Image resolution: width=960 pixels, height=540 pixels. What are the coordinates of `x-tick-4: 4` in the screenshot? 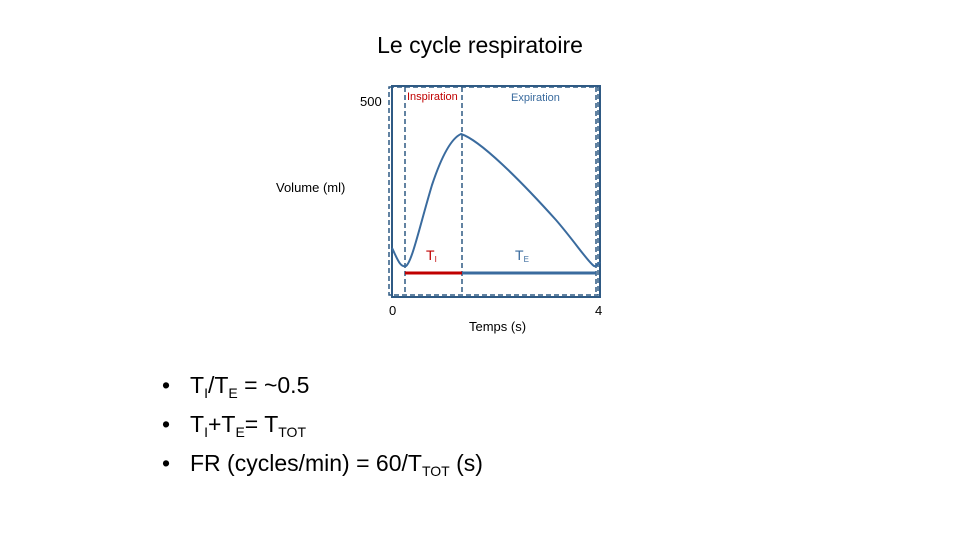 It's located at (599, 310).